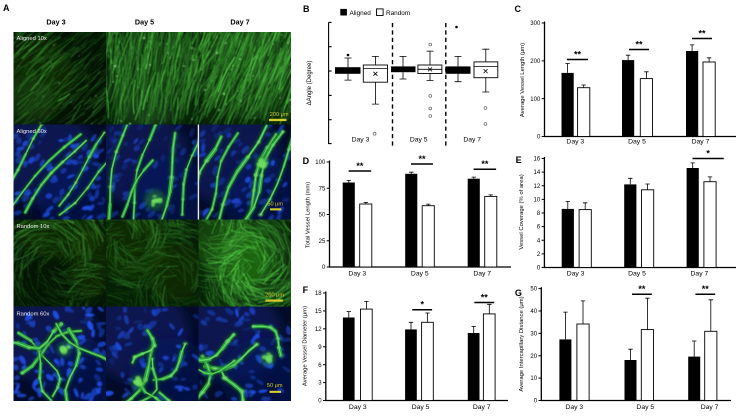 The width and height of the screenshot is (739, 418). I want to click on svg-text: 15, so click(318, 312).